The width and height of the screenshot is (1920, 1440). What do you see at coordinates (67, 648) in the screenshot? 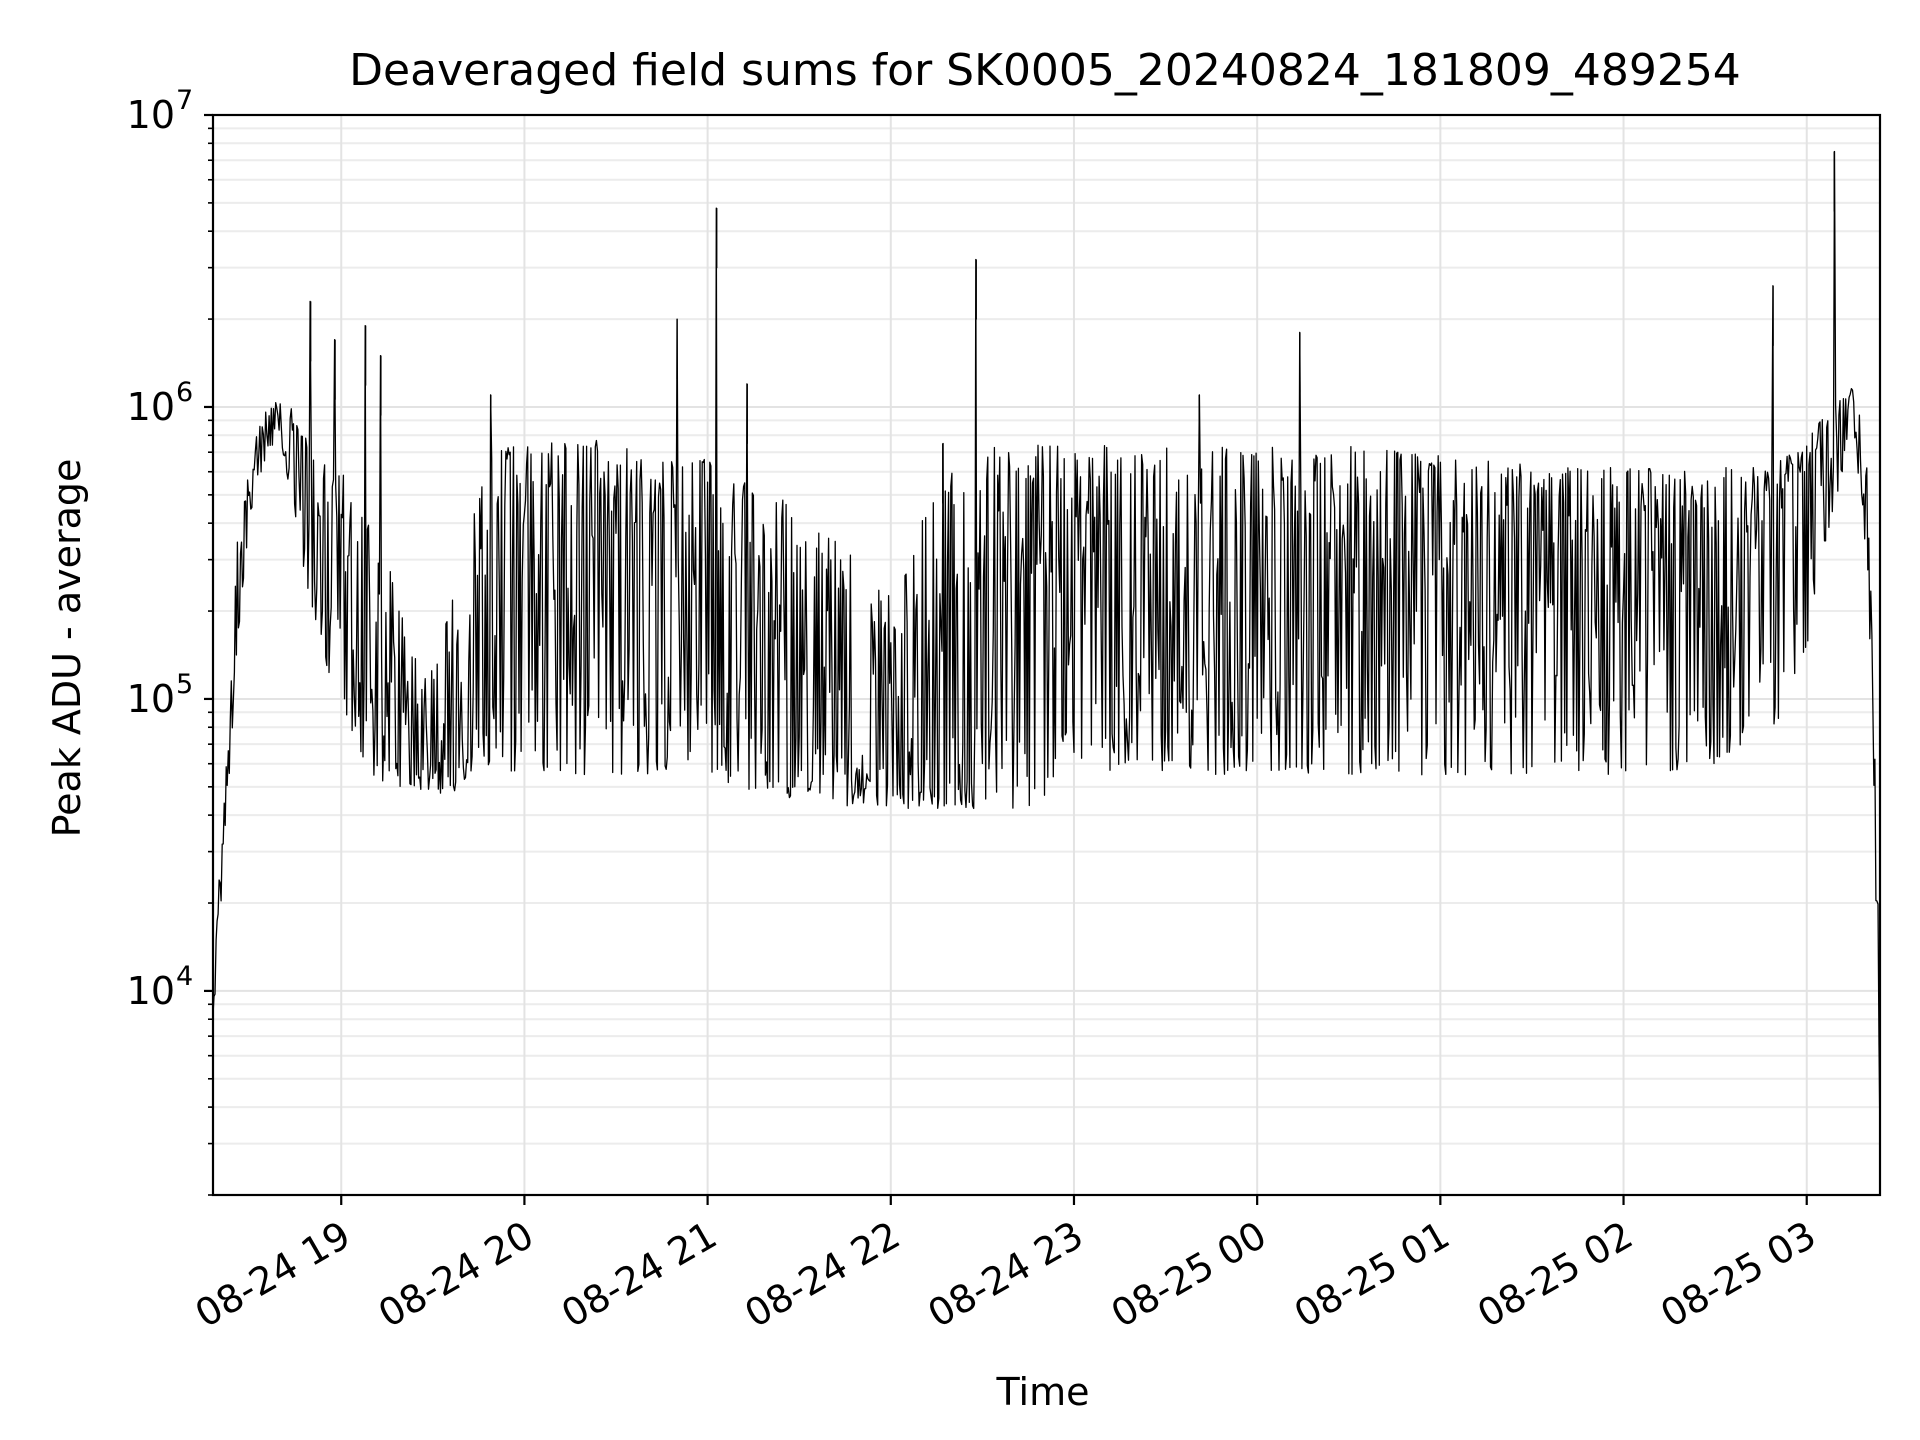
I see `y-axis-label: Peak ADU - average` at bounding box center [67, 648].